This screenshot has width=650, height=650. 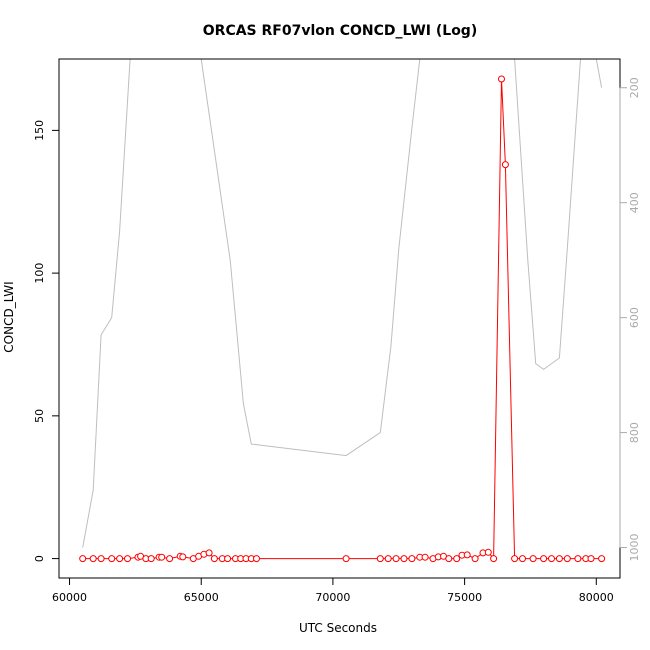 What do you see at coordinates (39, 558) in the screenshot?
I see `y-tick-label: 0` at bounding box center [39, 558].